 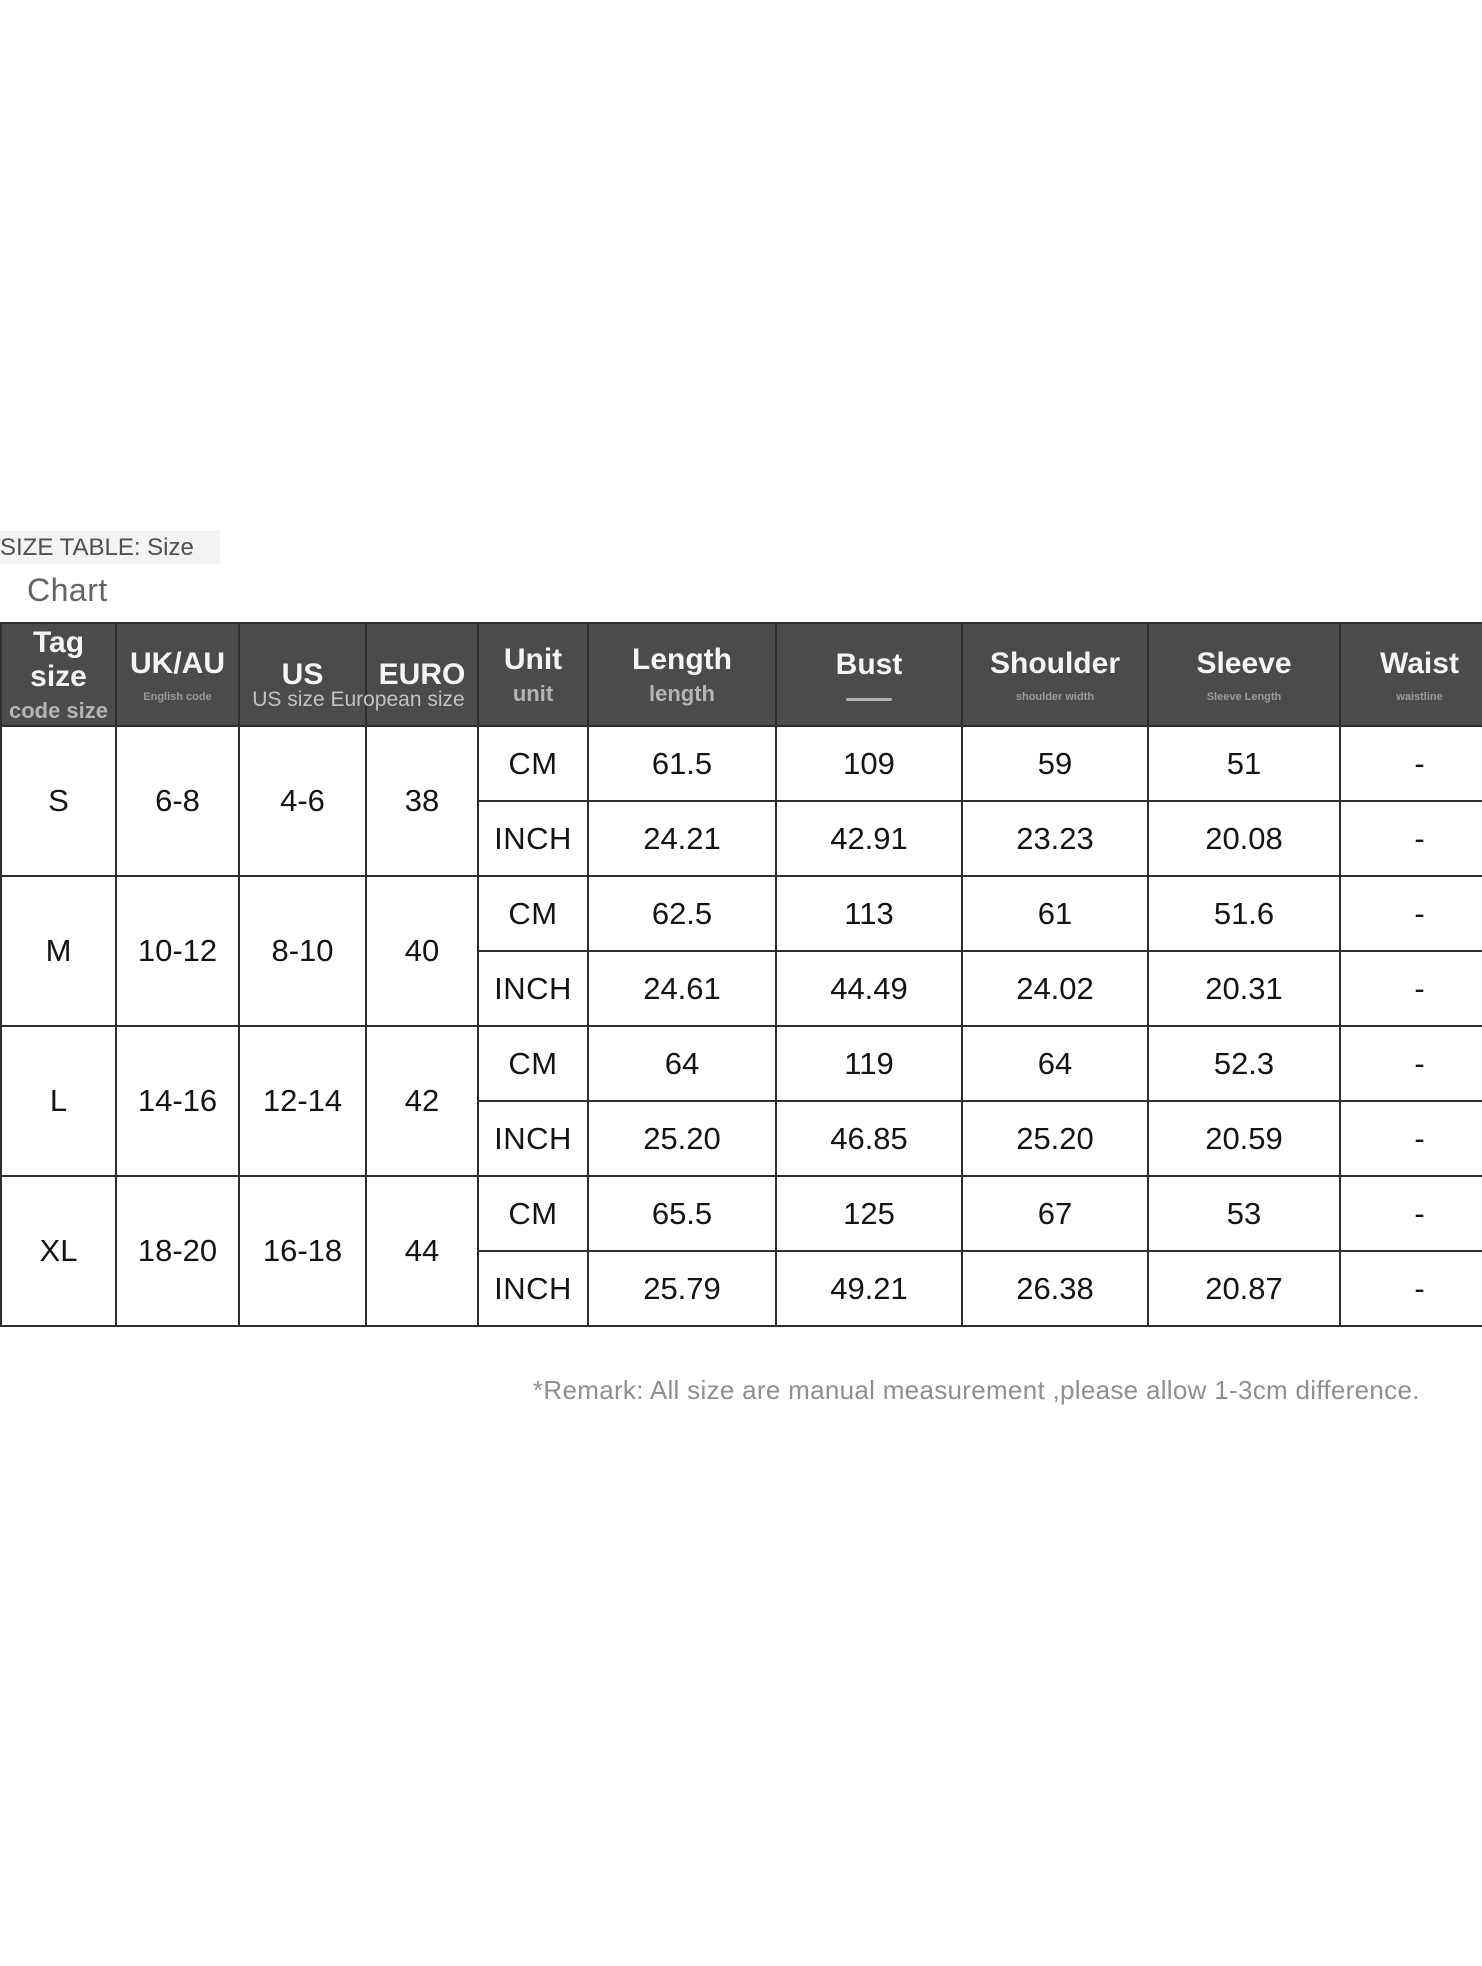 I want to click on sleeve-value: 53, so click(x=1244, y=1213).